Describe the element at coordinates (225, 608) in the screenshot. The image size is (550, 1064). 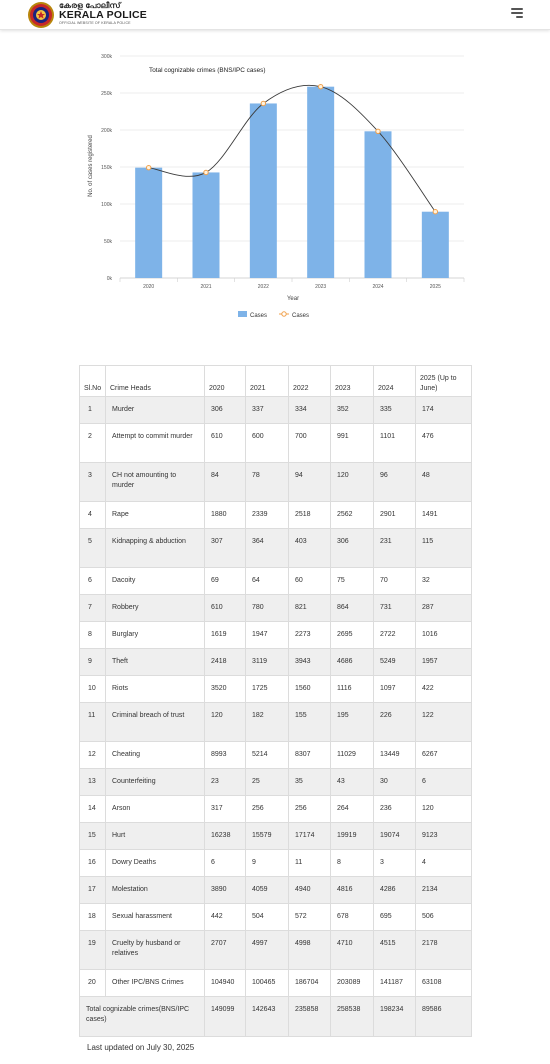
I see `count-cell: 610` at that location.